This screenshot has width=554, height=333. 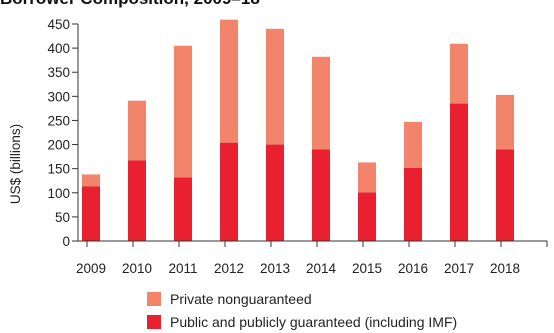 I want to click on legend-swatch-private, so click(x=154, y=298).